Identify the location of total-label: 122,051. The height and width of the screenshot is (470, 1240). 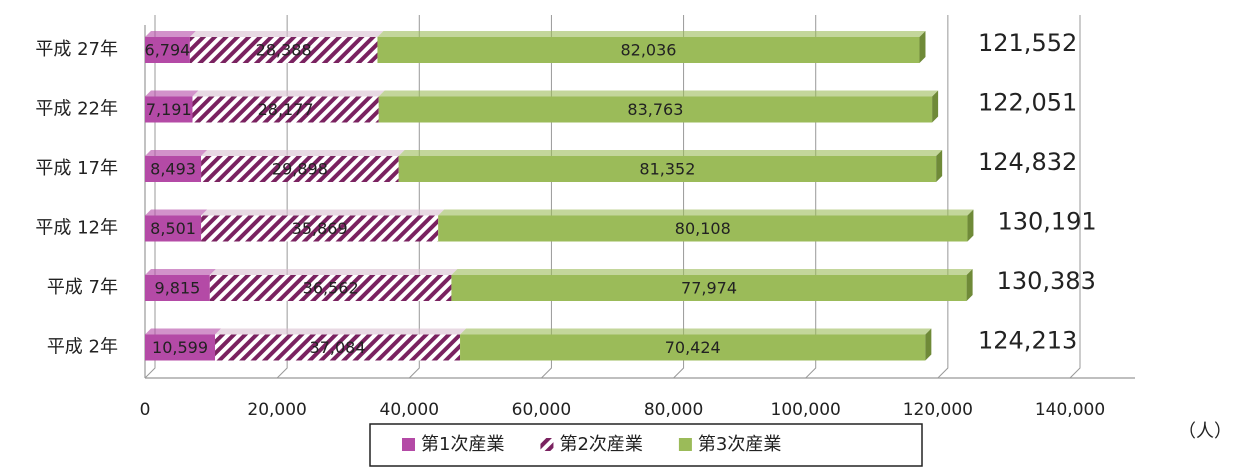
(1027, 103).